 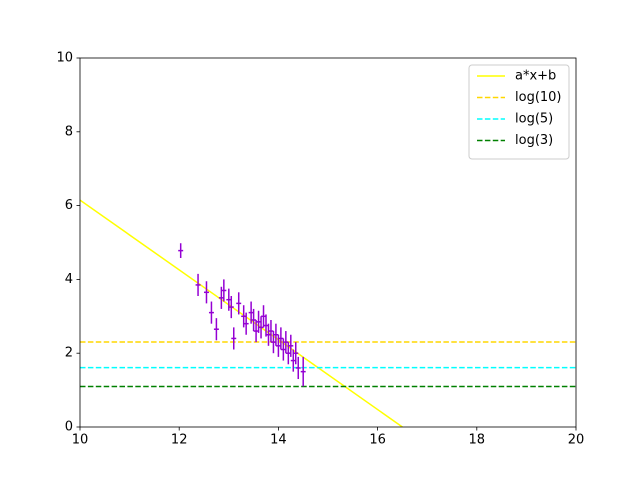 What do you see at coordinates (69, 131) in the screenshot?
I see `y-tick-label: 8` at bounding box center [69, 131].